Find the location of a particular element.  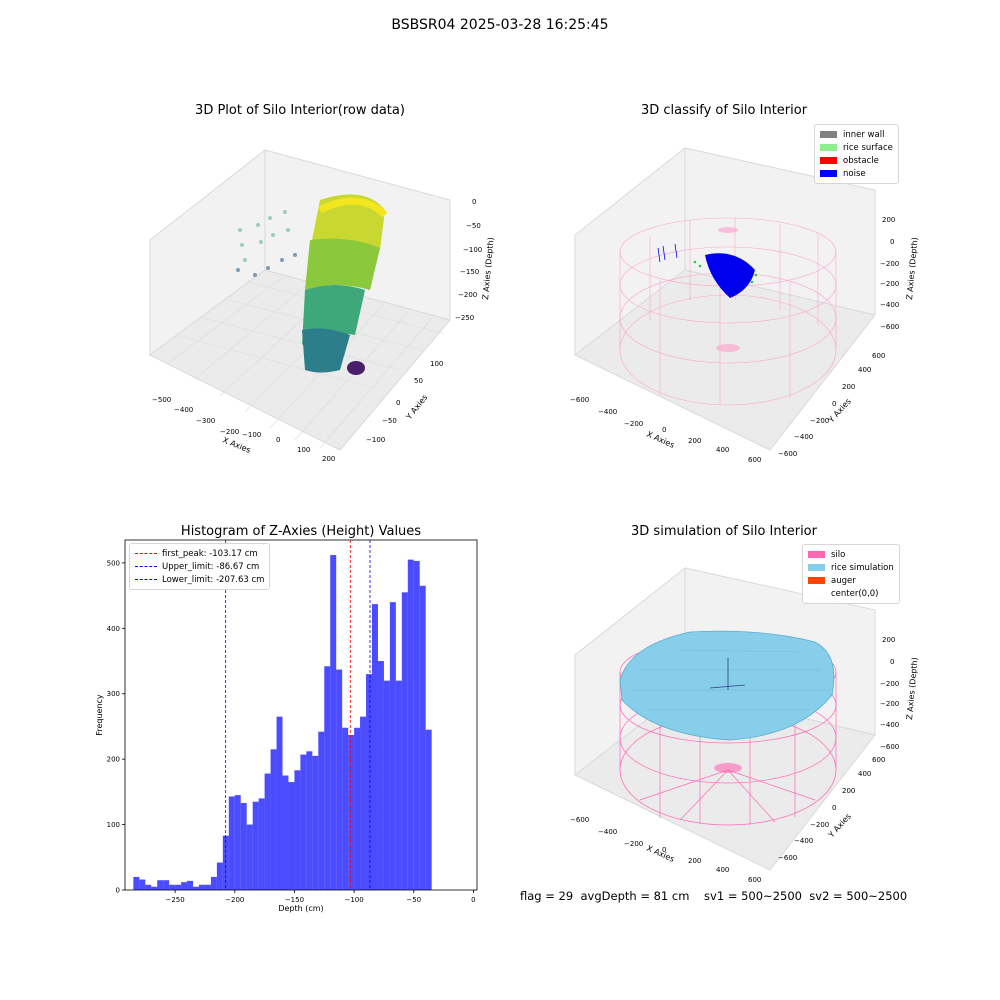

legend-label: noise is located at coordinates (854, 173).